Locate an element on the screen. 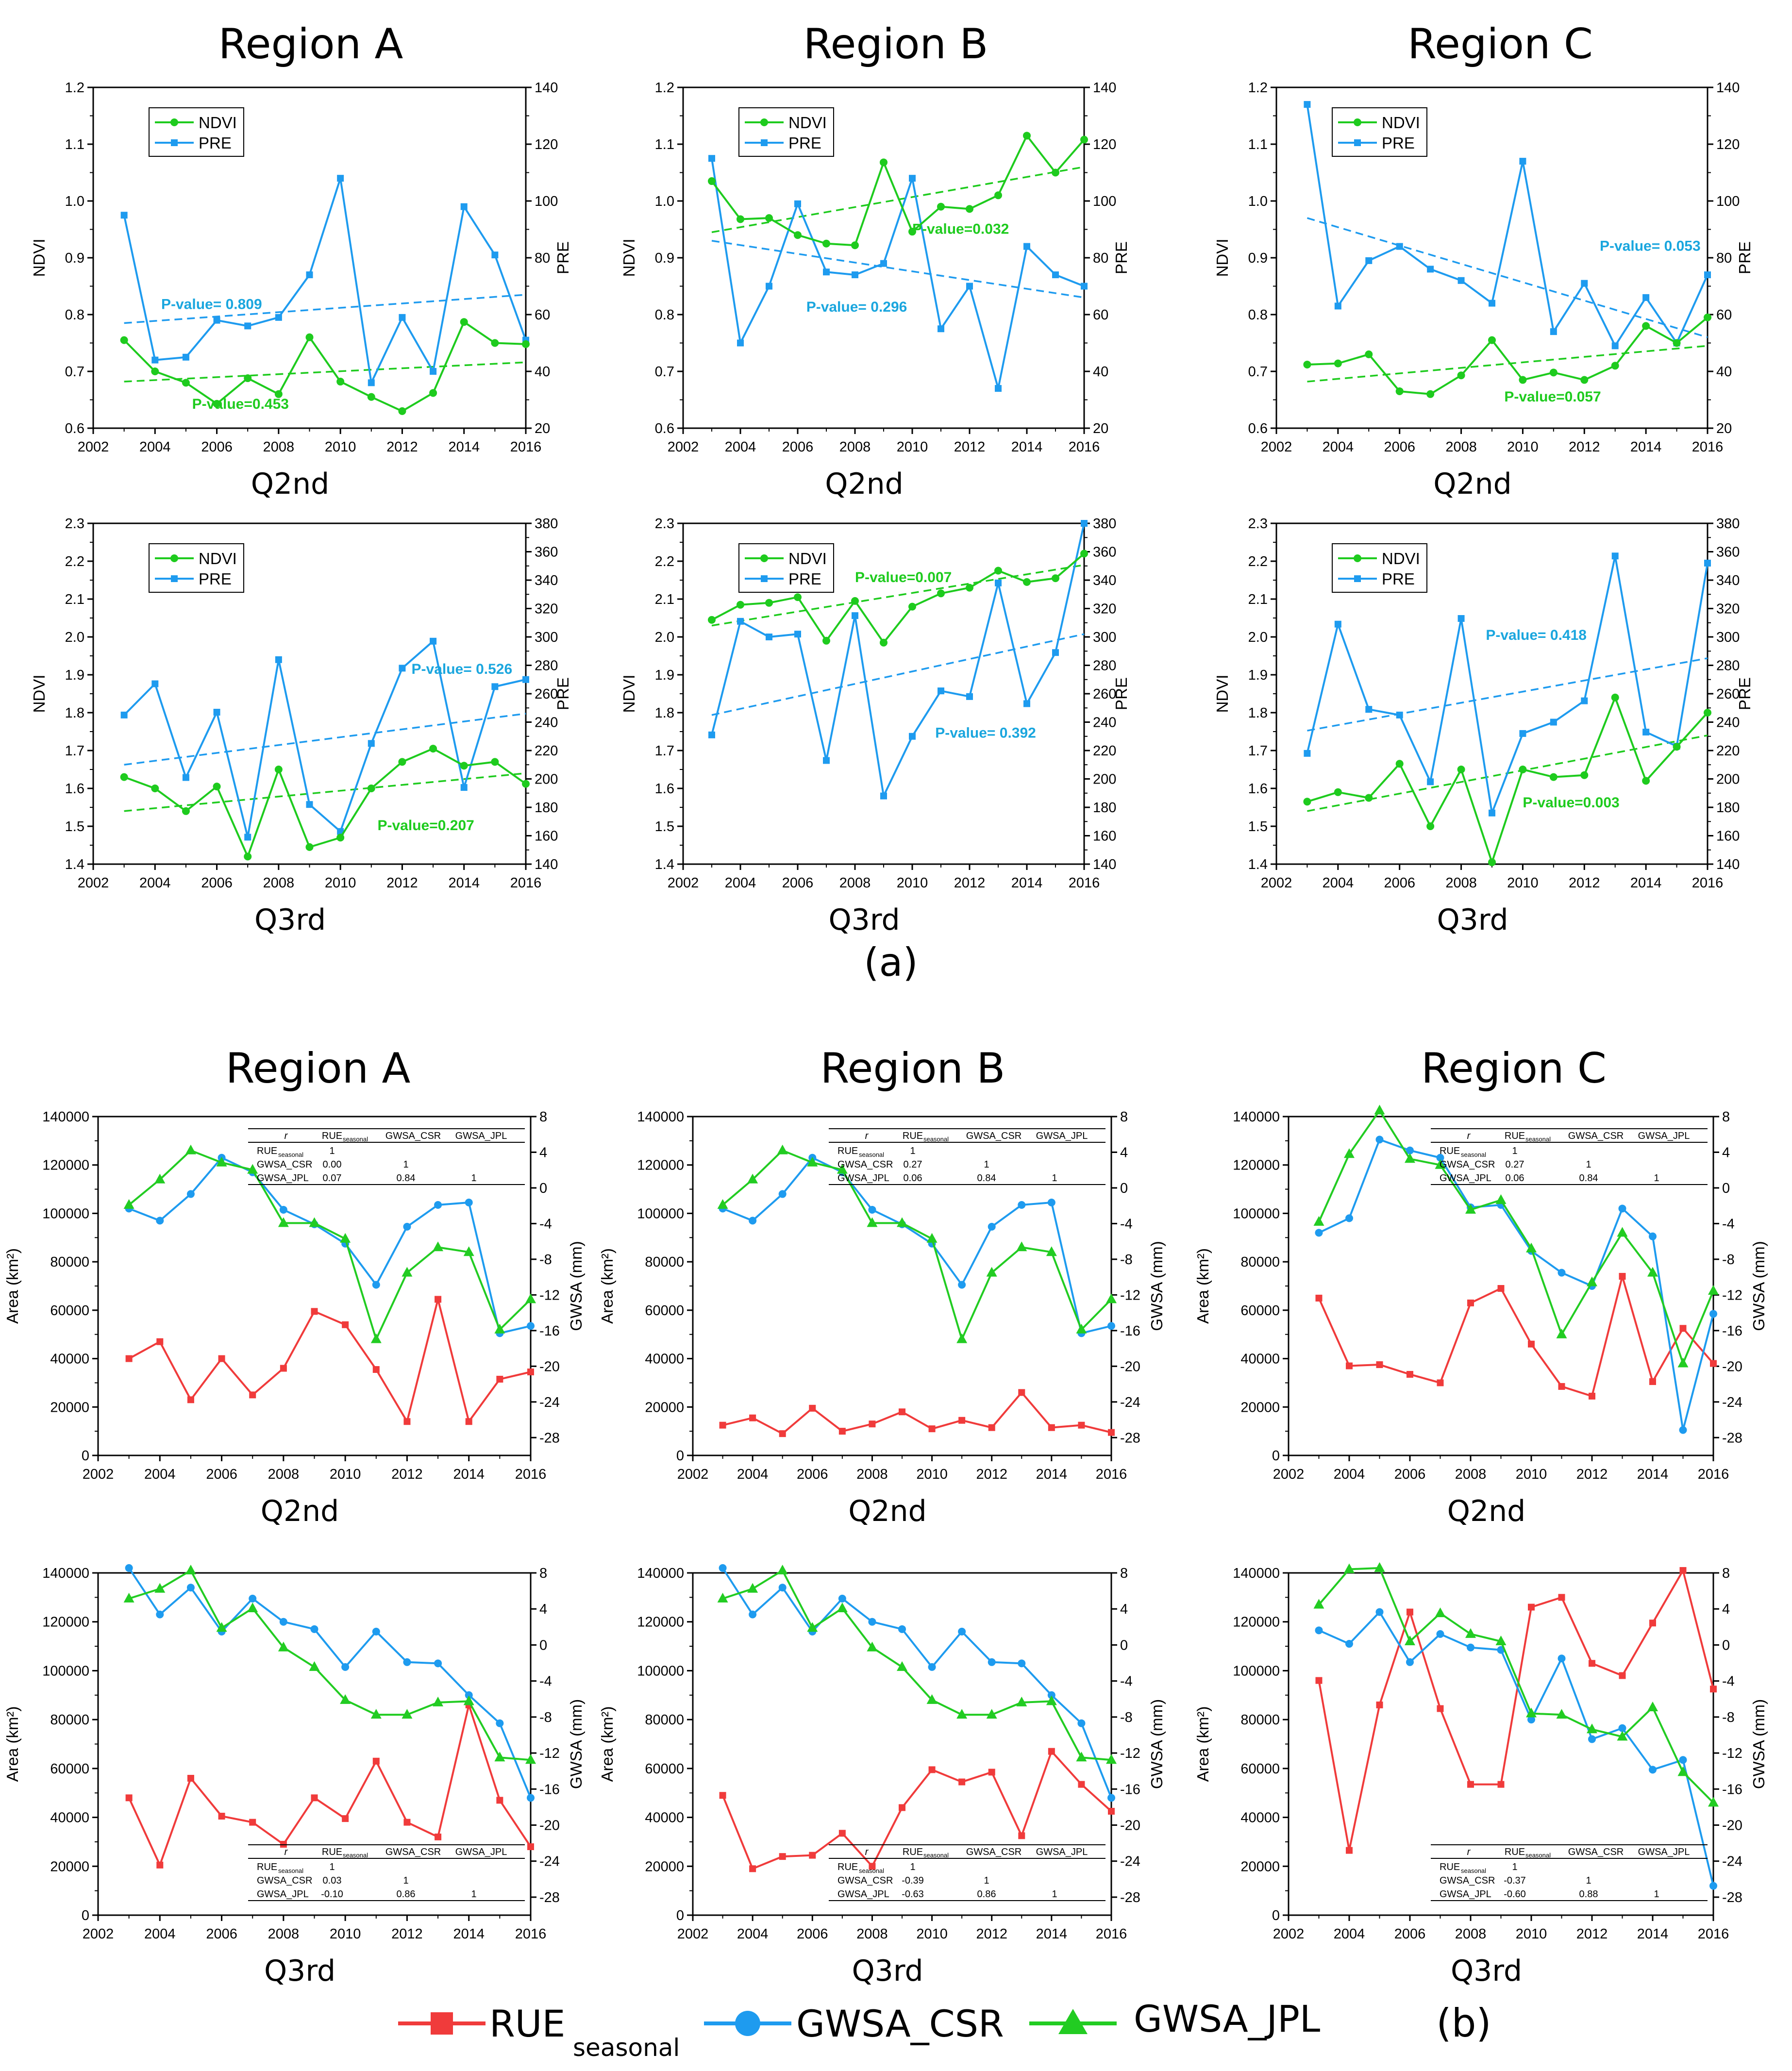 This screenshot has width=1792, height=2071. right-y-tick-label: 380 is located at coordinates (547, 524).